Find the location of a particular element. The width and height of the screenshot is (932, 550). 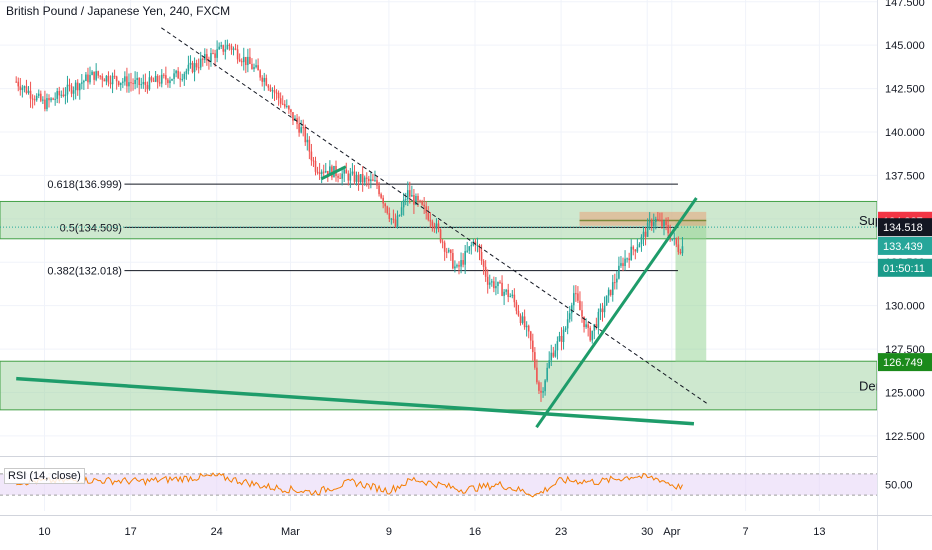

price-label-target-text: 126.749 is located at coordinates (903, 363).